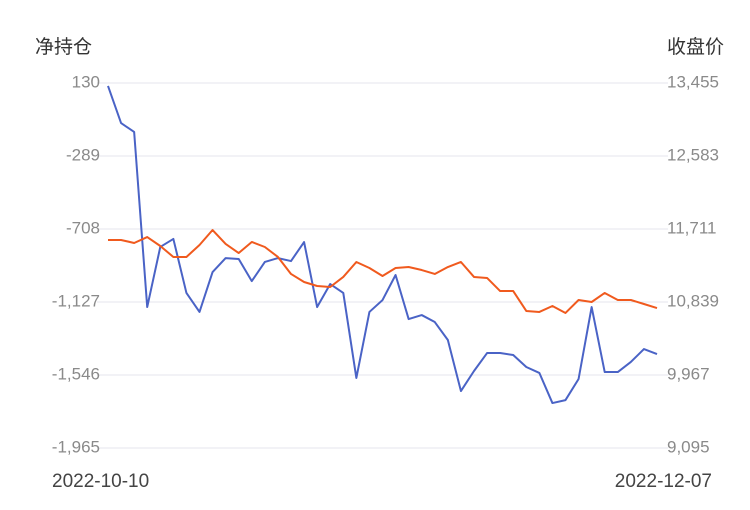  What do you see at coordinates (83, 154) in the screenshot?
I see `y-tick-label: -289` at bounding box center [83, 154].